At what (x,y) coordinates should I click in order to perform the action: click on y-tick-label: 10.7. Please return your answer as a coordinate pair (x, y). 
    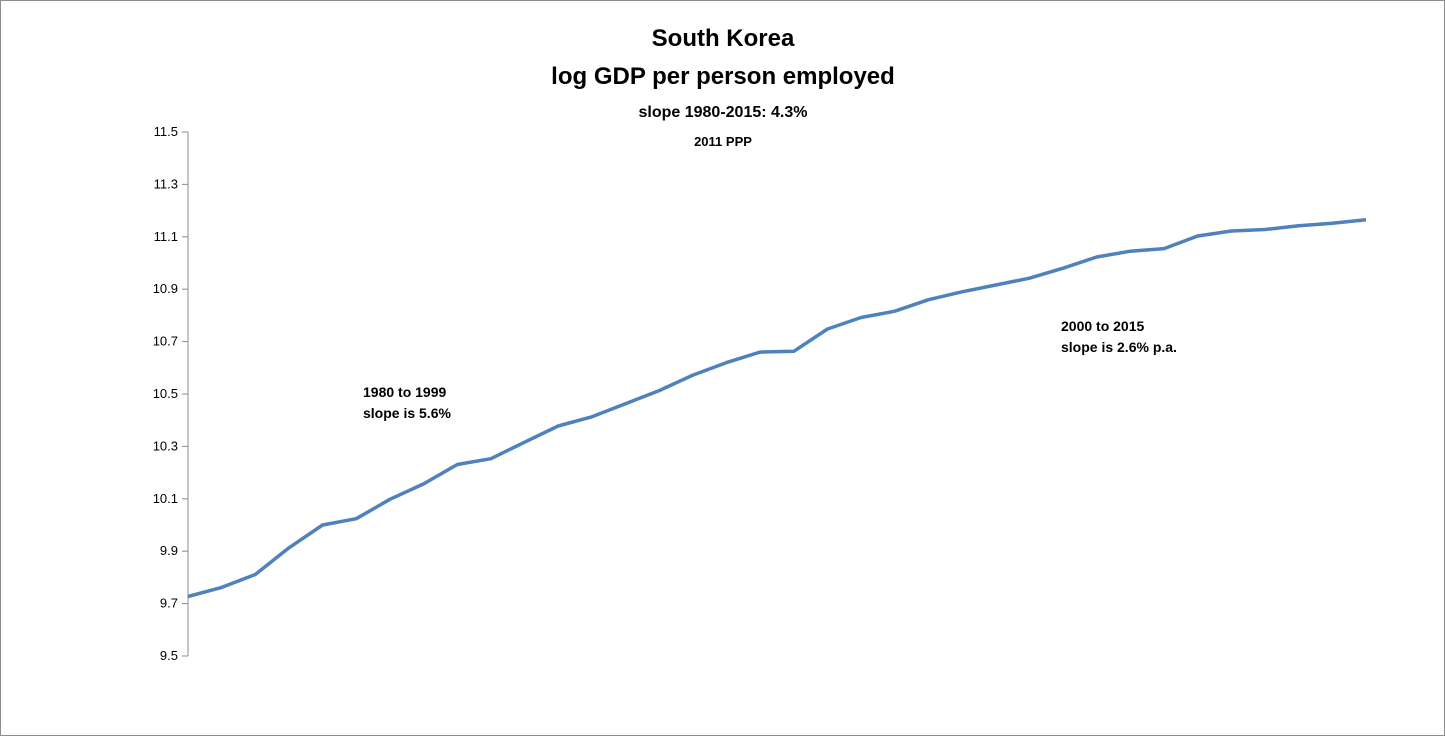
    Looking at the image, I should click on (165, 341).